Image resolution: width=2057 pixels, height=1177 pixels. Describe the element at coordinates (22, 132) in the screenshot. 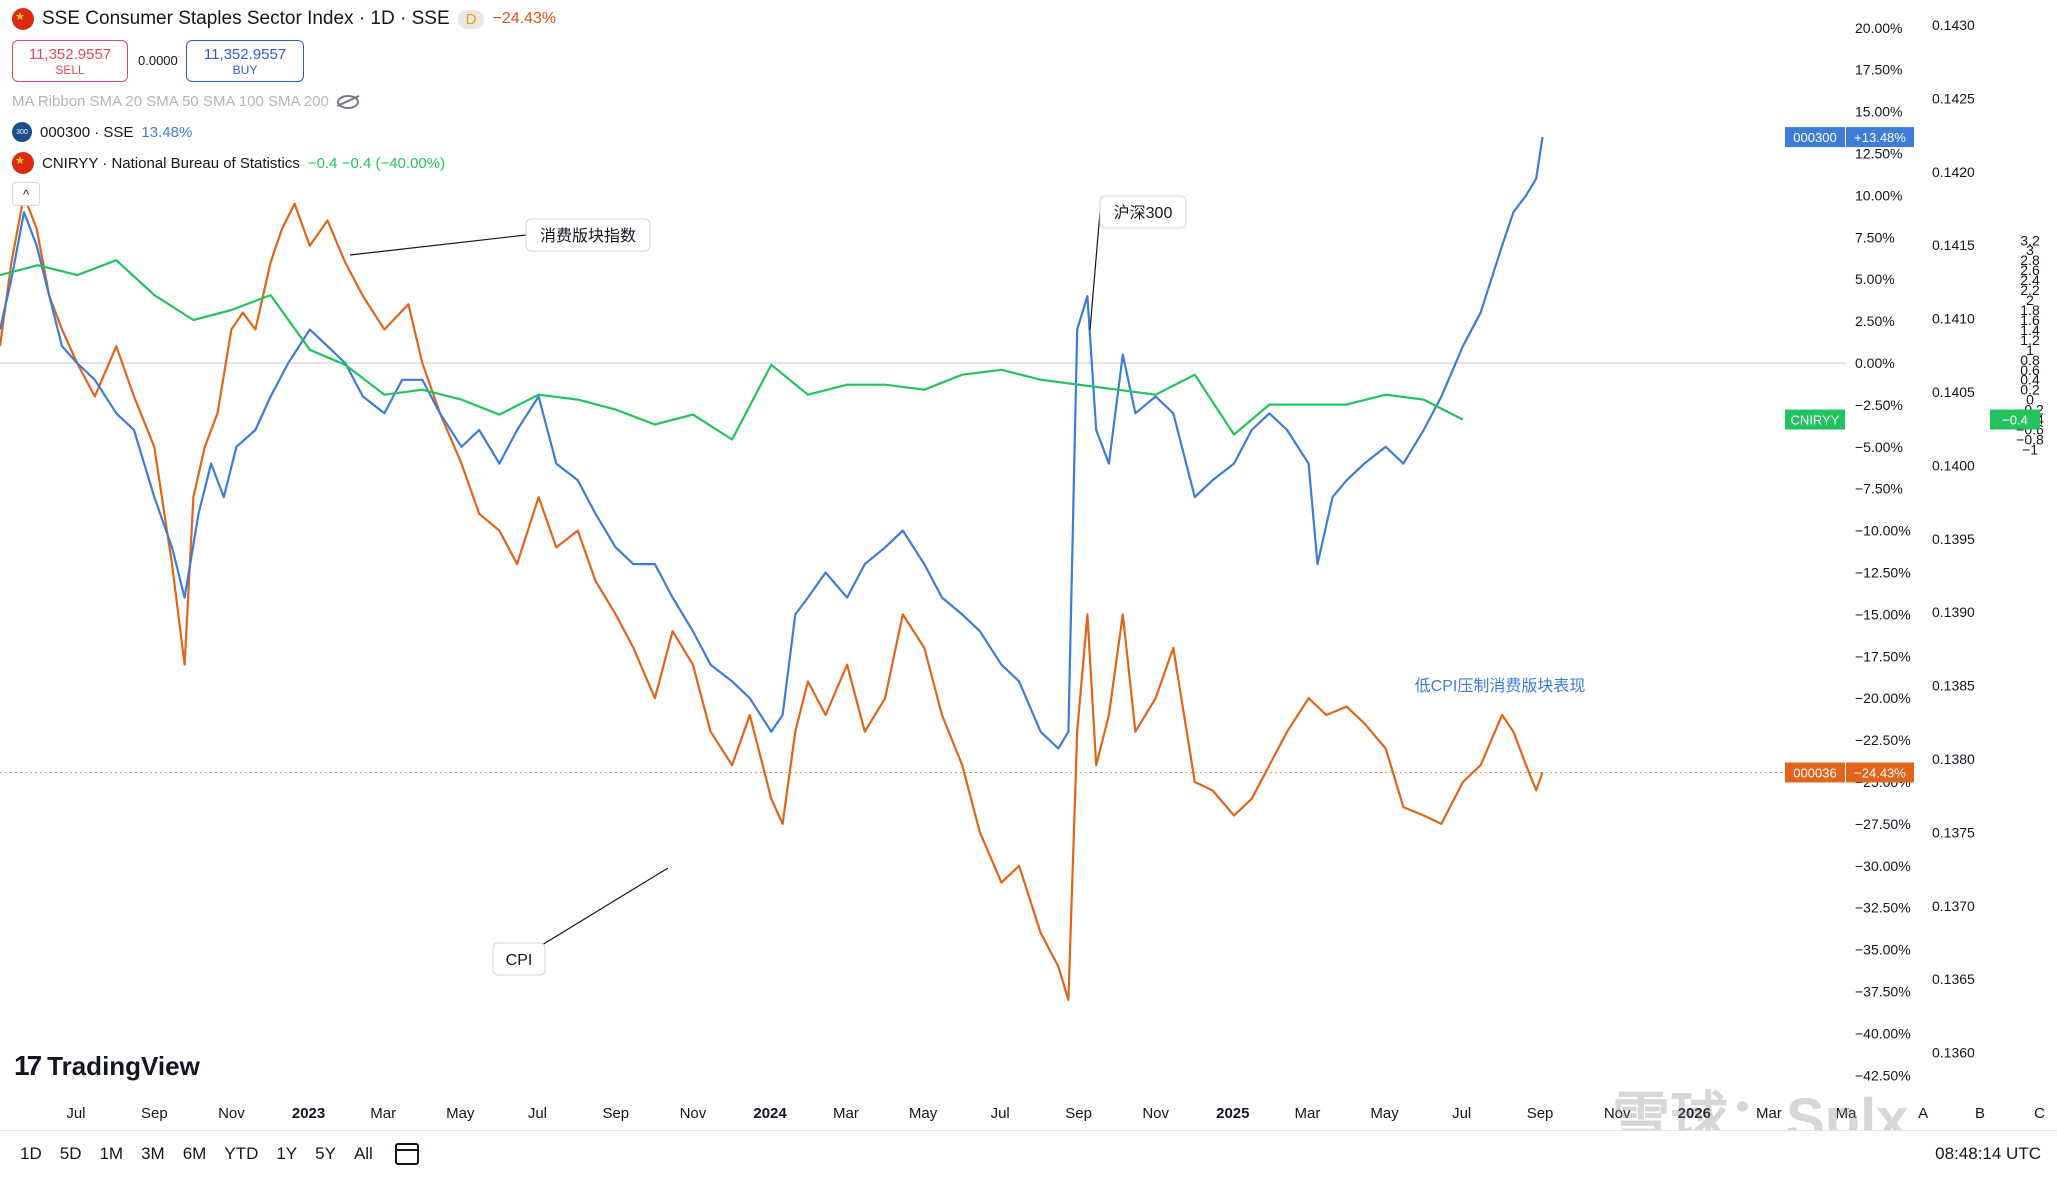

I see `sse-300-icon: 300` at that location.